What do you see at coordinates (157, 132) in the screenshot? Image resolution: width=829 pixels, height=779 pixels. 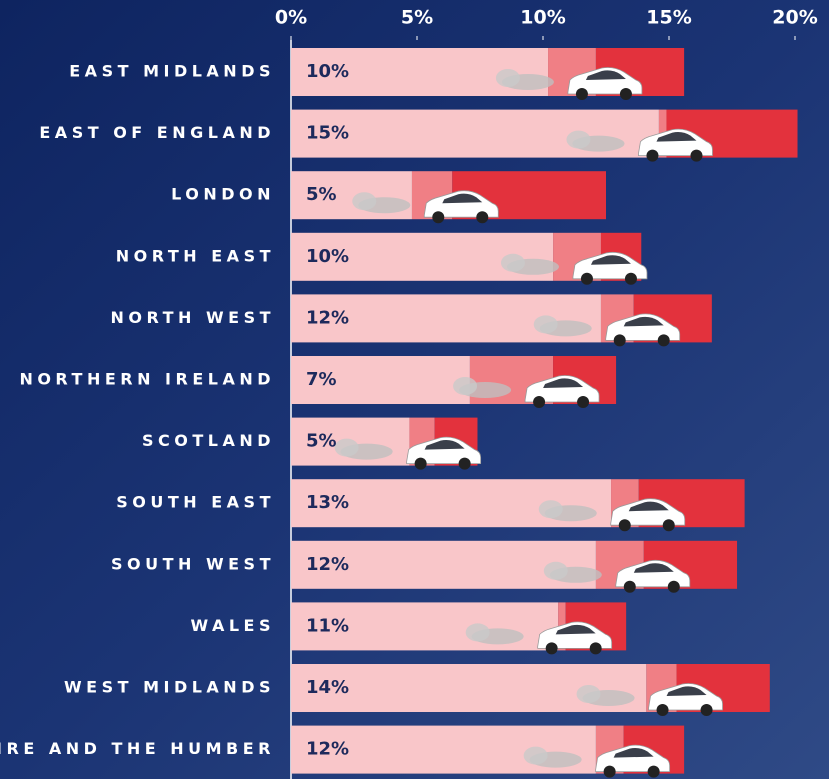 I see `category-label: EAST OF ENGLAND` at bounding box center [157, 132].